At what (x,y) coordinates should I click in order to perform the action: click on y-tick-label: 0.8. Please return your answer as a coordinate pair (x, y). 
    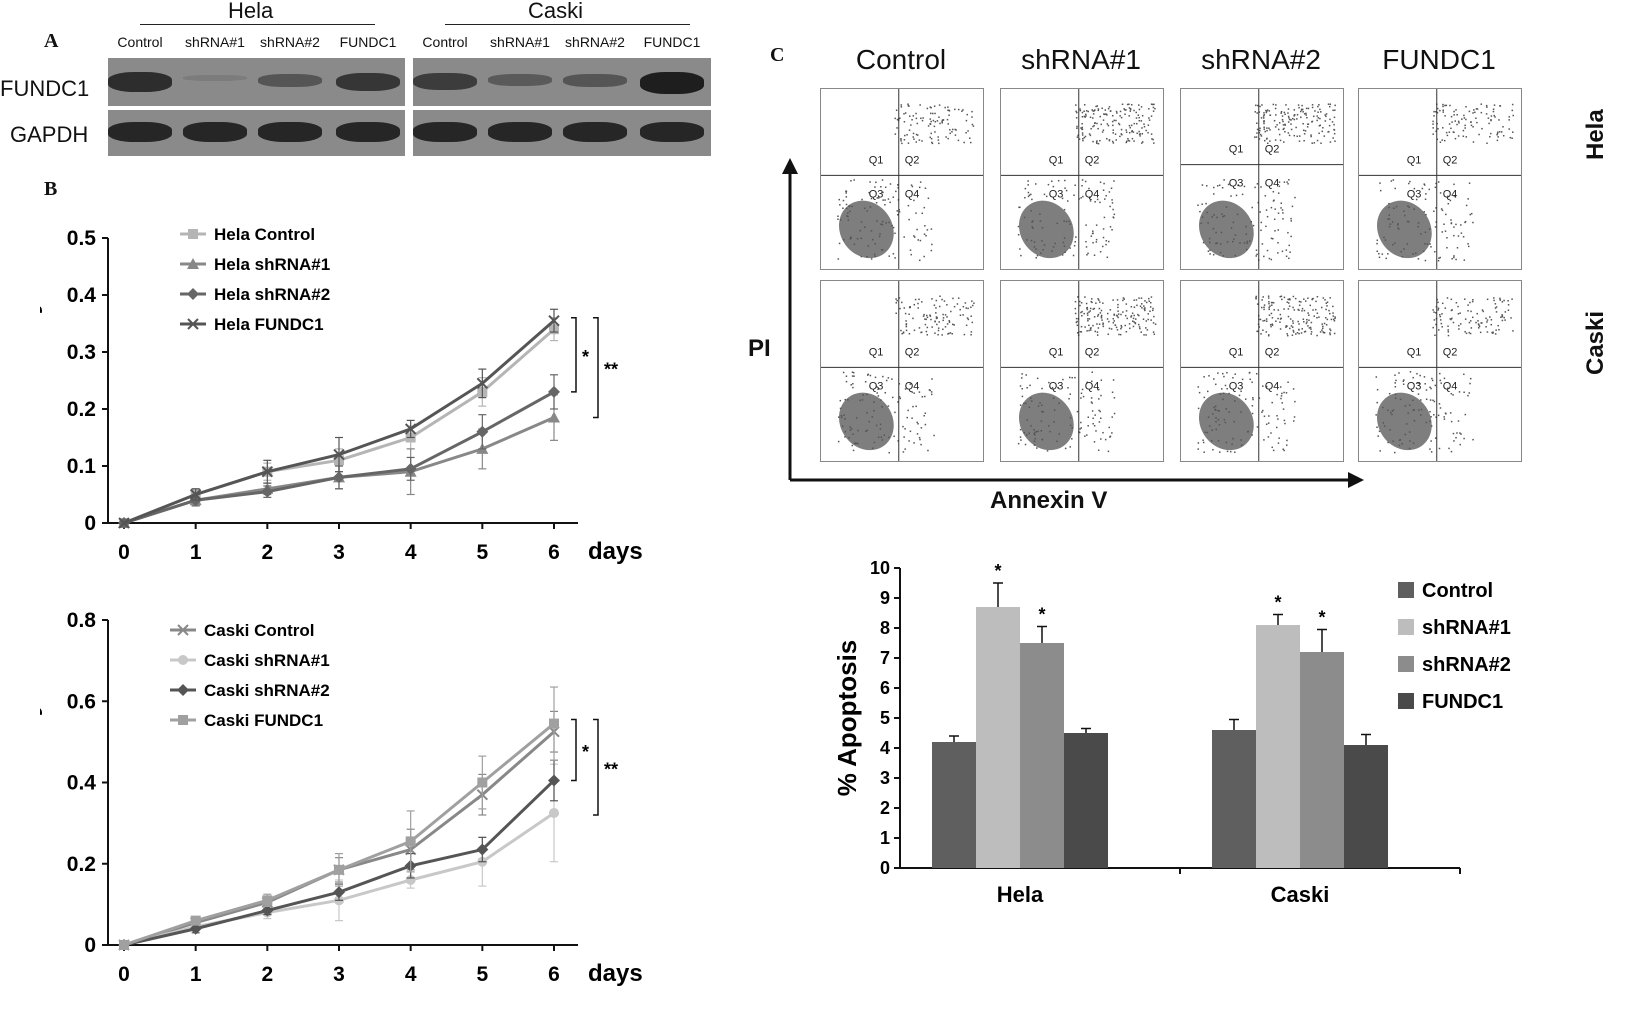
    Looking at the image, I should click on (82, 620).